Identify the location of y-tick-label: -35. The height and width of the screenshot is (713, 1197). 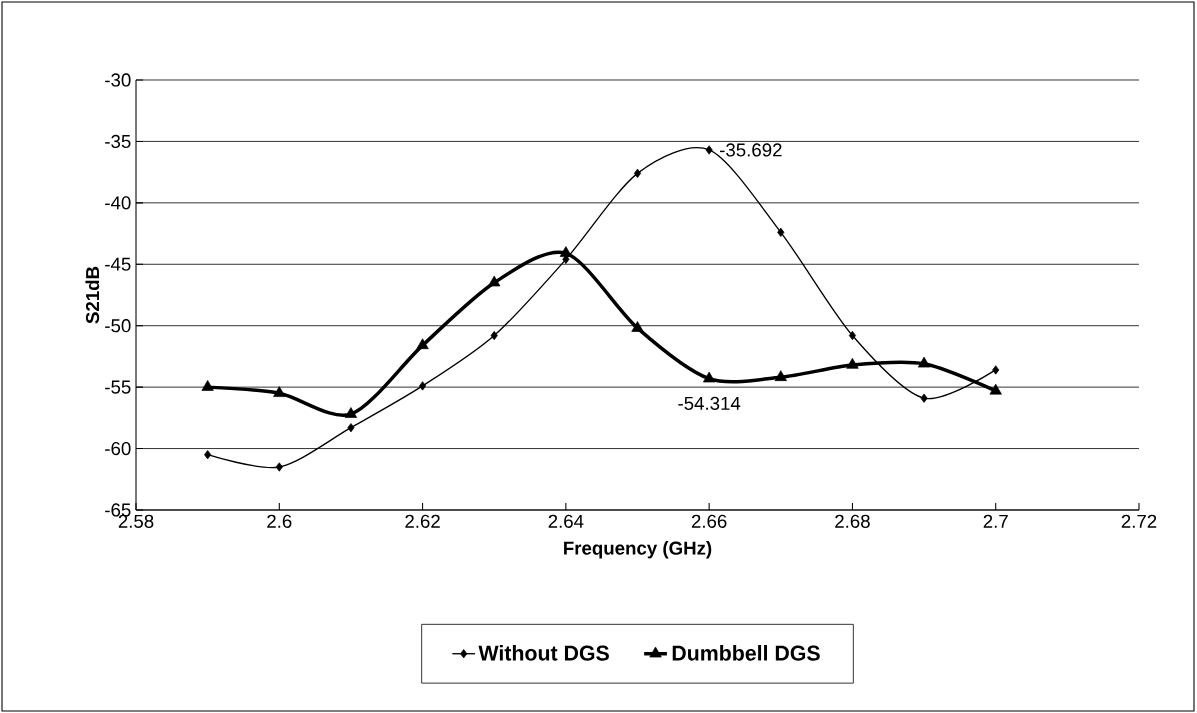
(118, 141).